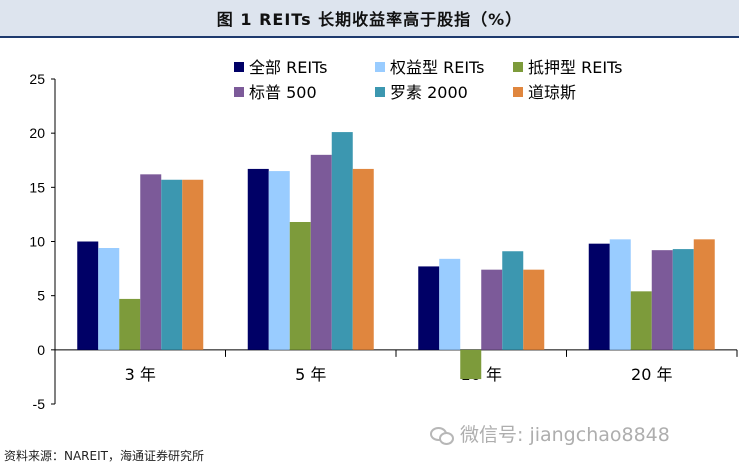 The width and height of the screenshot is (739, 471). Describe the element at coordinates (552, 92) in the screenshot. I see `legend-label: 道琼斯` at that location.